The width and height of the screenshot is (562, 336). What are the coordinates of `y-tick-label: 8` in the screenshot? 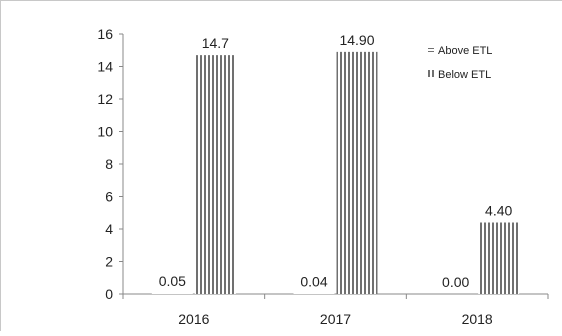 It's located at (109, 164).